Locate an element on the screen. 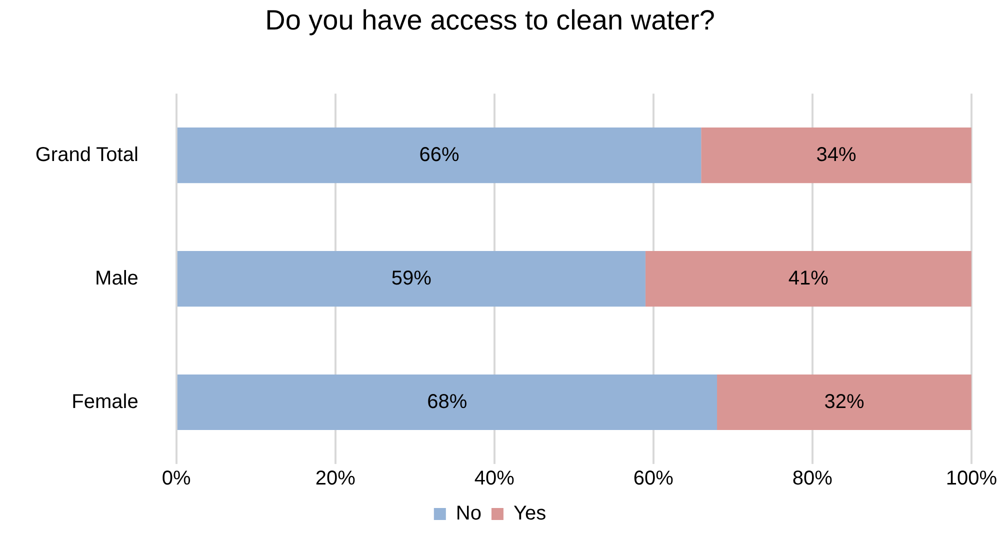  x-tick-label: 60% is located at coordinates (653, 479).